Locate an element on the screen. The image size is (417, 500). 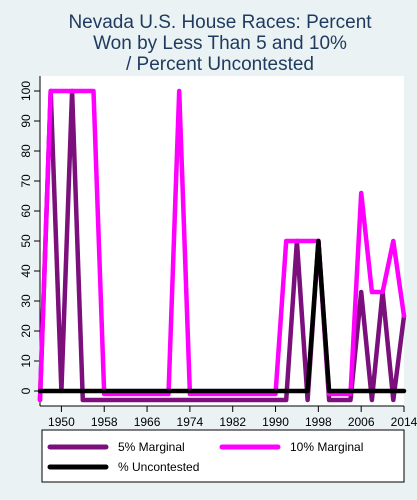
y-axis-ticks: 0 10 20 30 40 50 60 70 80 90 100 is located at coordinates (29, 237).